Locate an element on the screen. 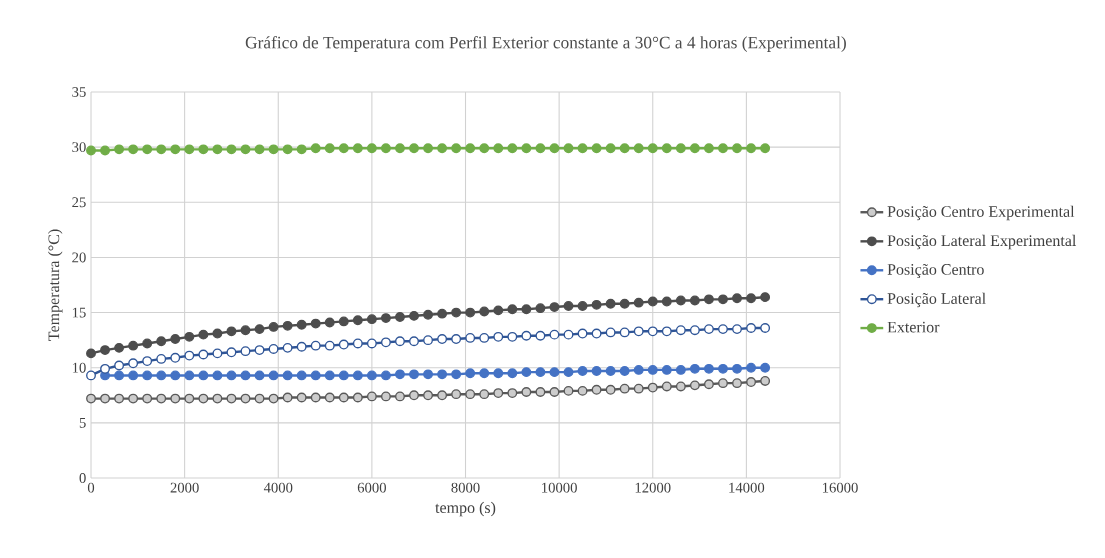  x-tick-label: 0 is located at coordinates (91, 487).